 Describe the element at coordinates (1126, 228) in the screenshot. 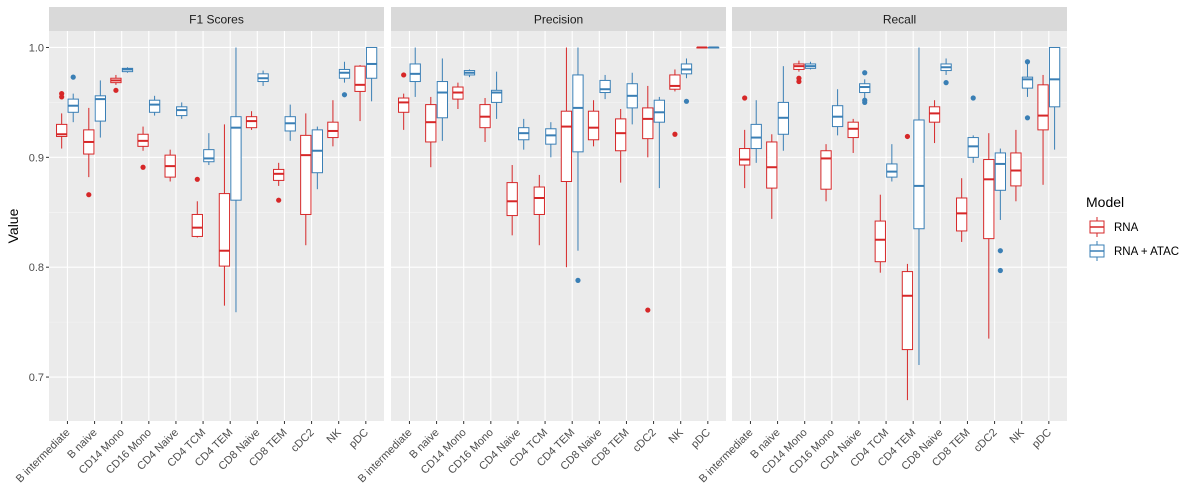

I see `legend-label: RNA` at that location.